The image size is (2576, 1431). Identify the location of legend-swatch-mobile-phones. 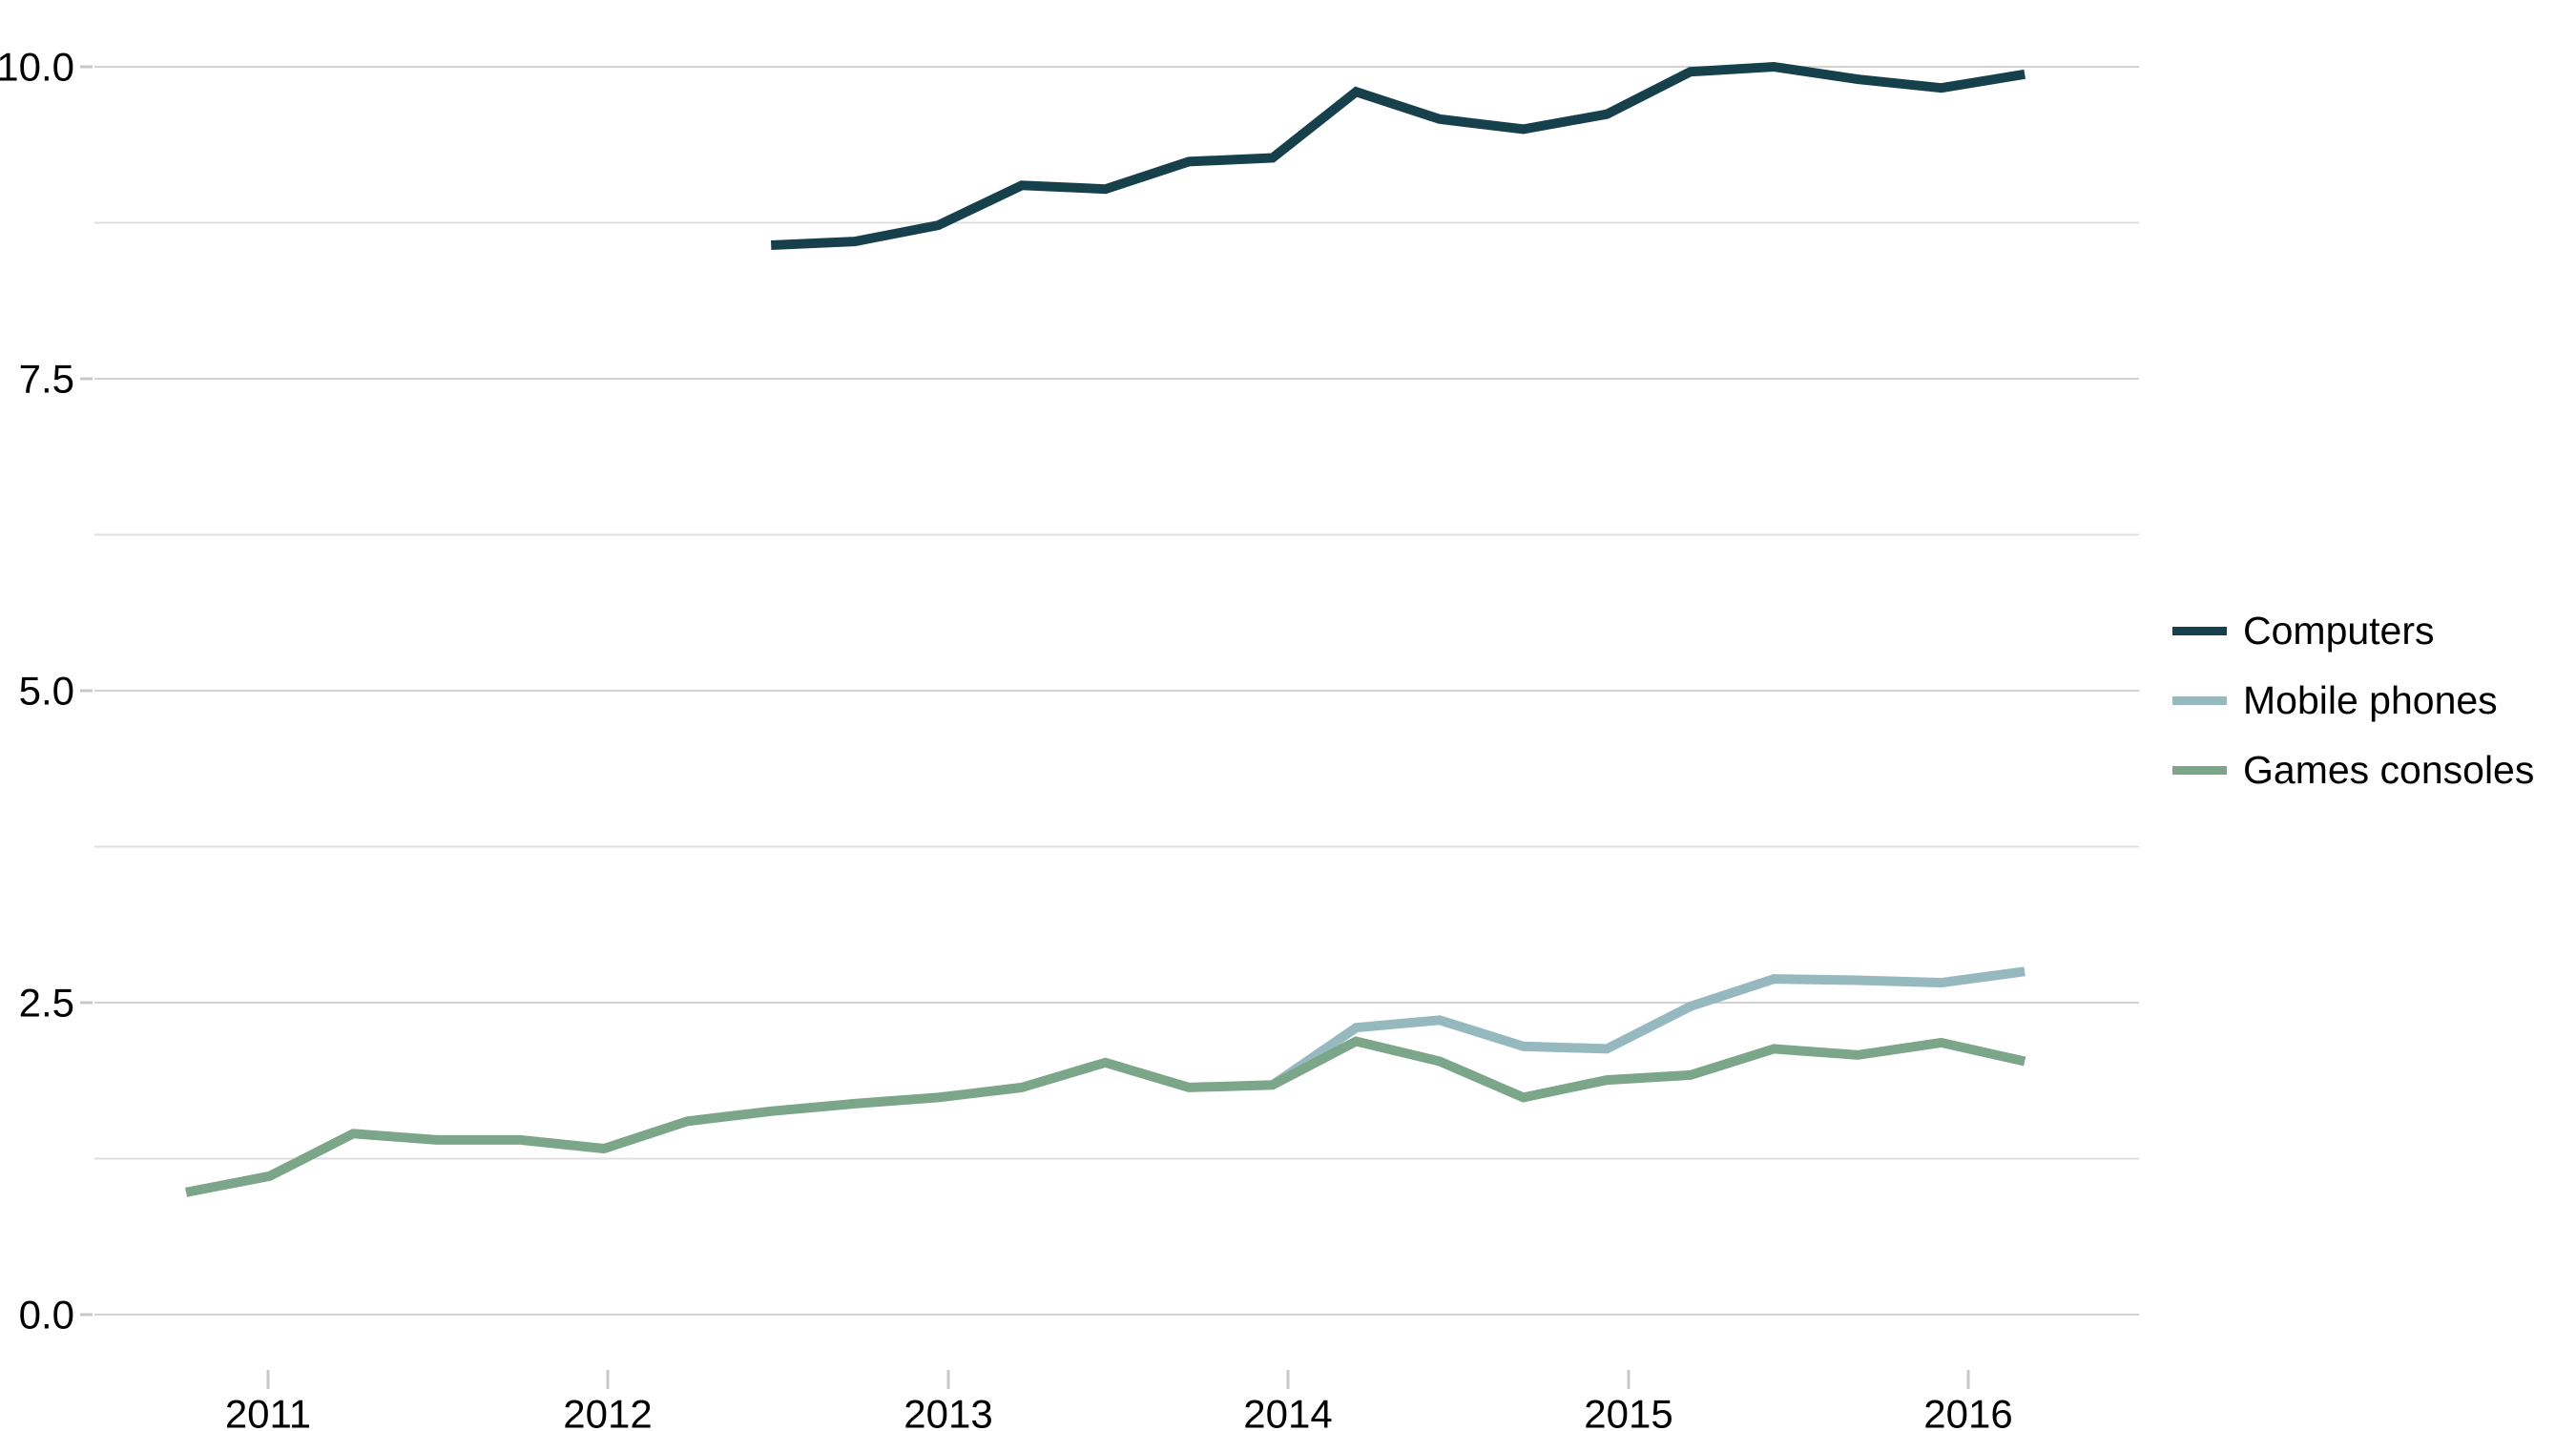
(2199, 700).